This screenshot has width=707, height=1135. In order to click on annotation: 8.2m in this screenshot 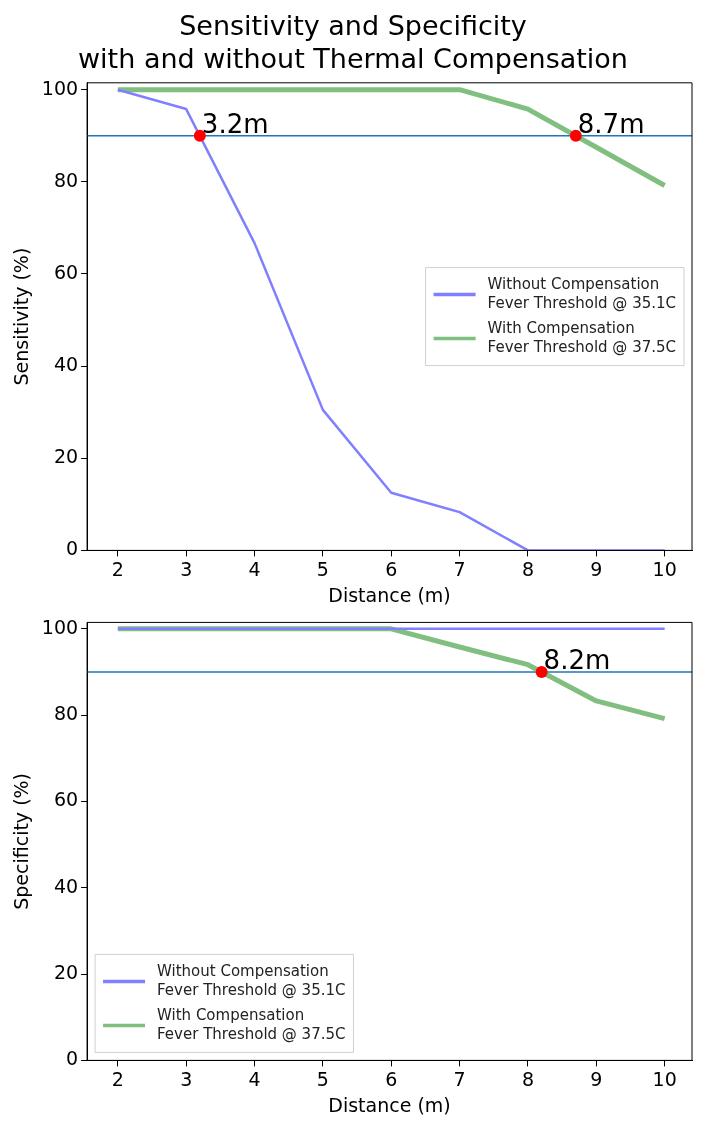, I will do `click(577, 659)`.